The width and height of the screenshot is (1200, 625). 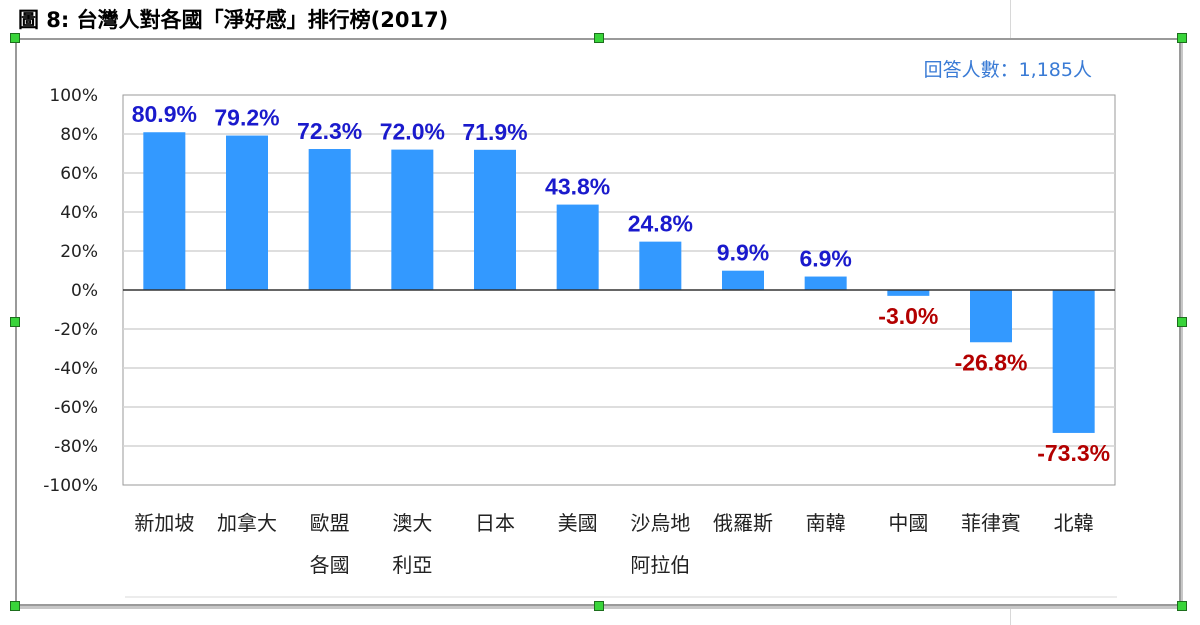 I want to click on data-label: 72.0%, so click(x=412, y=132).